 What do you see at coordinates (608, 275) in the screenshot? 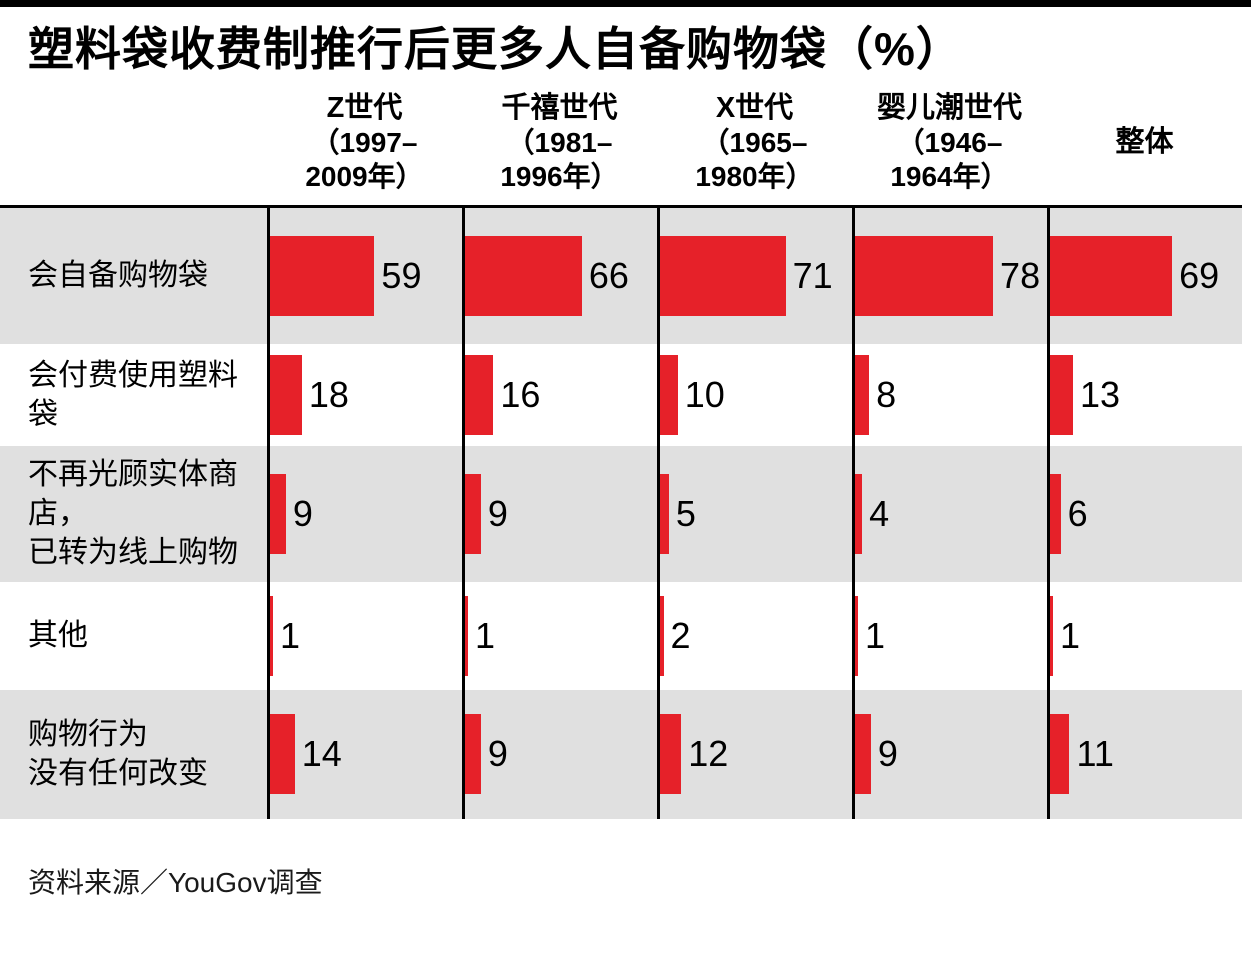
I see `bar-value-label: 66` at bounding box center [608, 275].